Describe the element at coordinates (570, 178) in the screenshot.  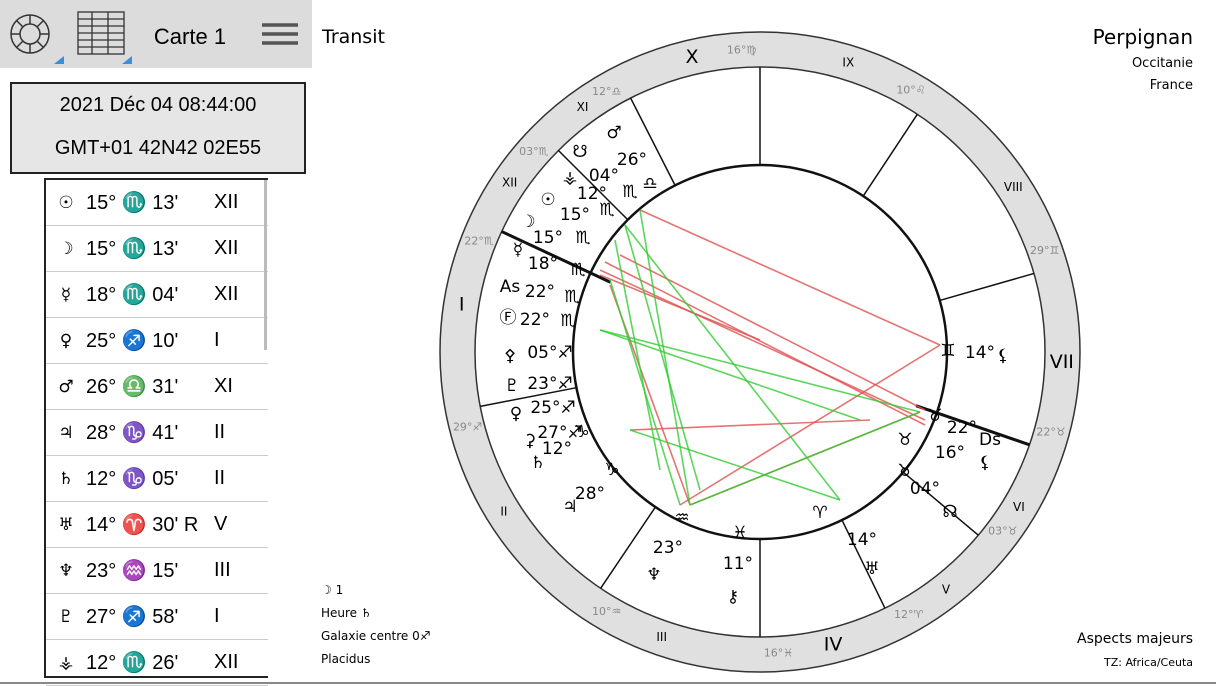
I see `wheel-label: ⚶` at that location.